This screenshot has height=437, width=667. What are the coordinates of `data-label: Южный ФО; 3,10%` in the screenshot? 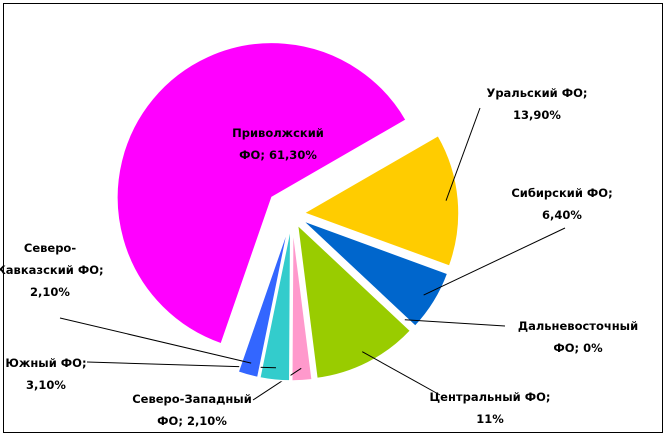 It's located at (45, 374).